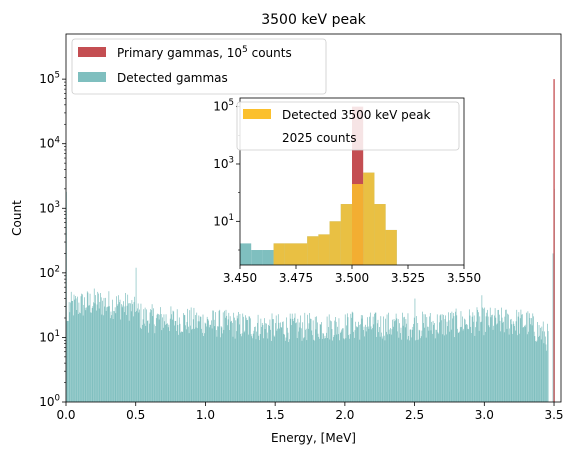 The height and width of the screenshot is (455, 574). What do you see at coordinates (484, 415) in the screenshot?
I see `x-tick-label: 3.0` at bounding box center [484, 415].